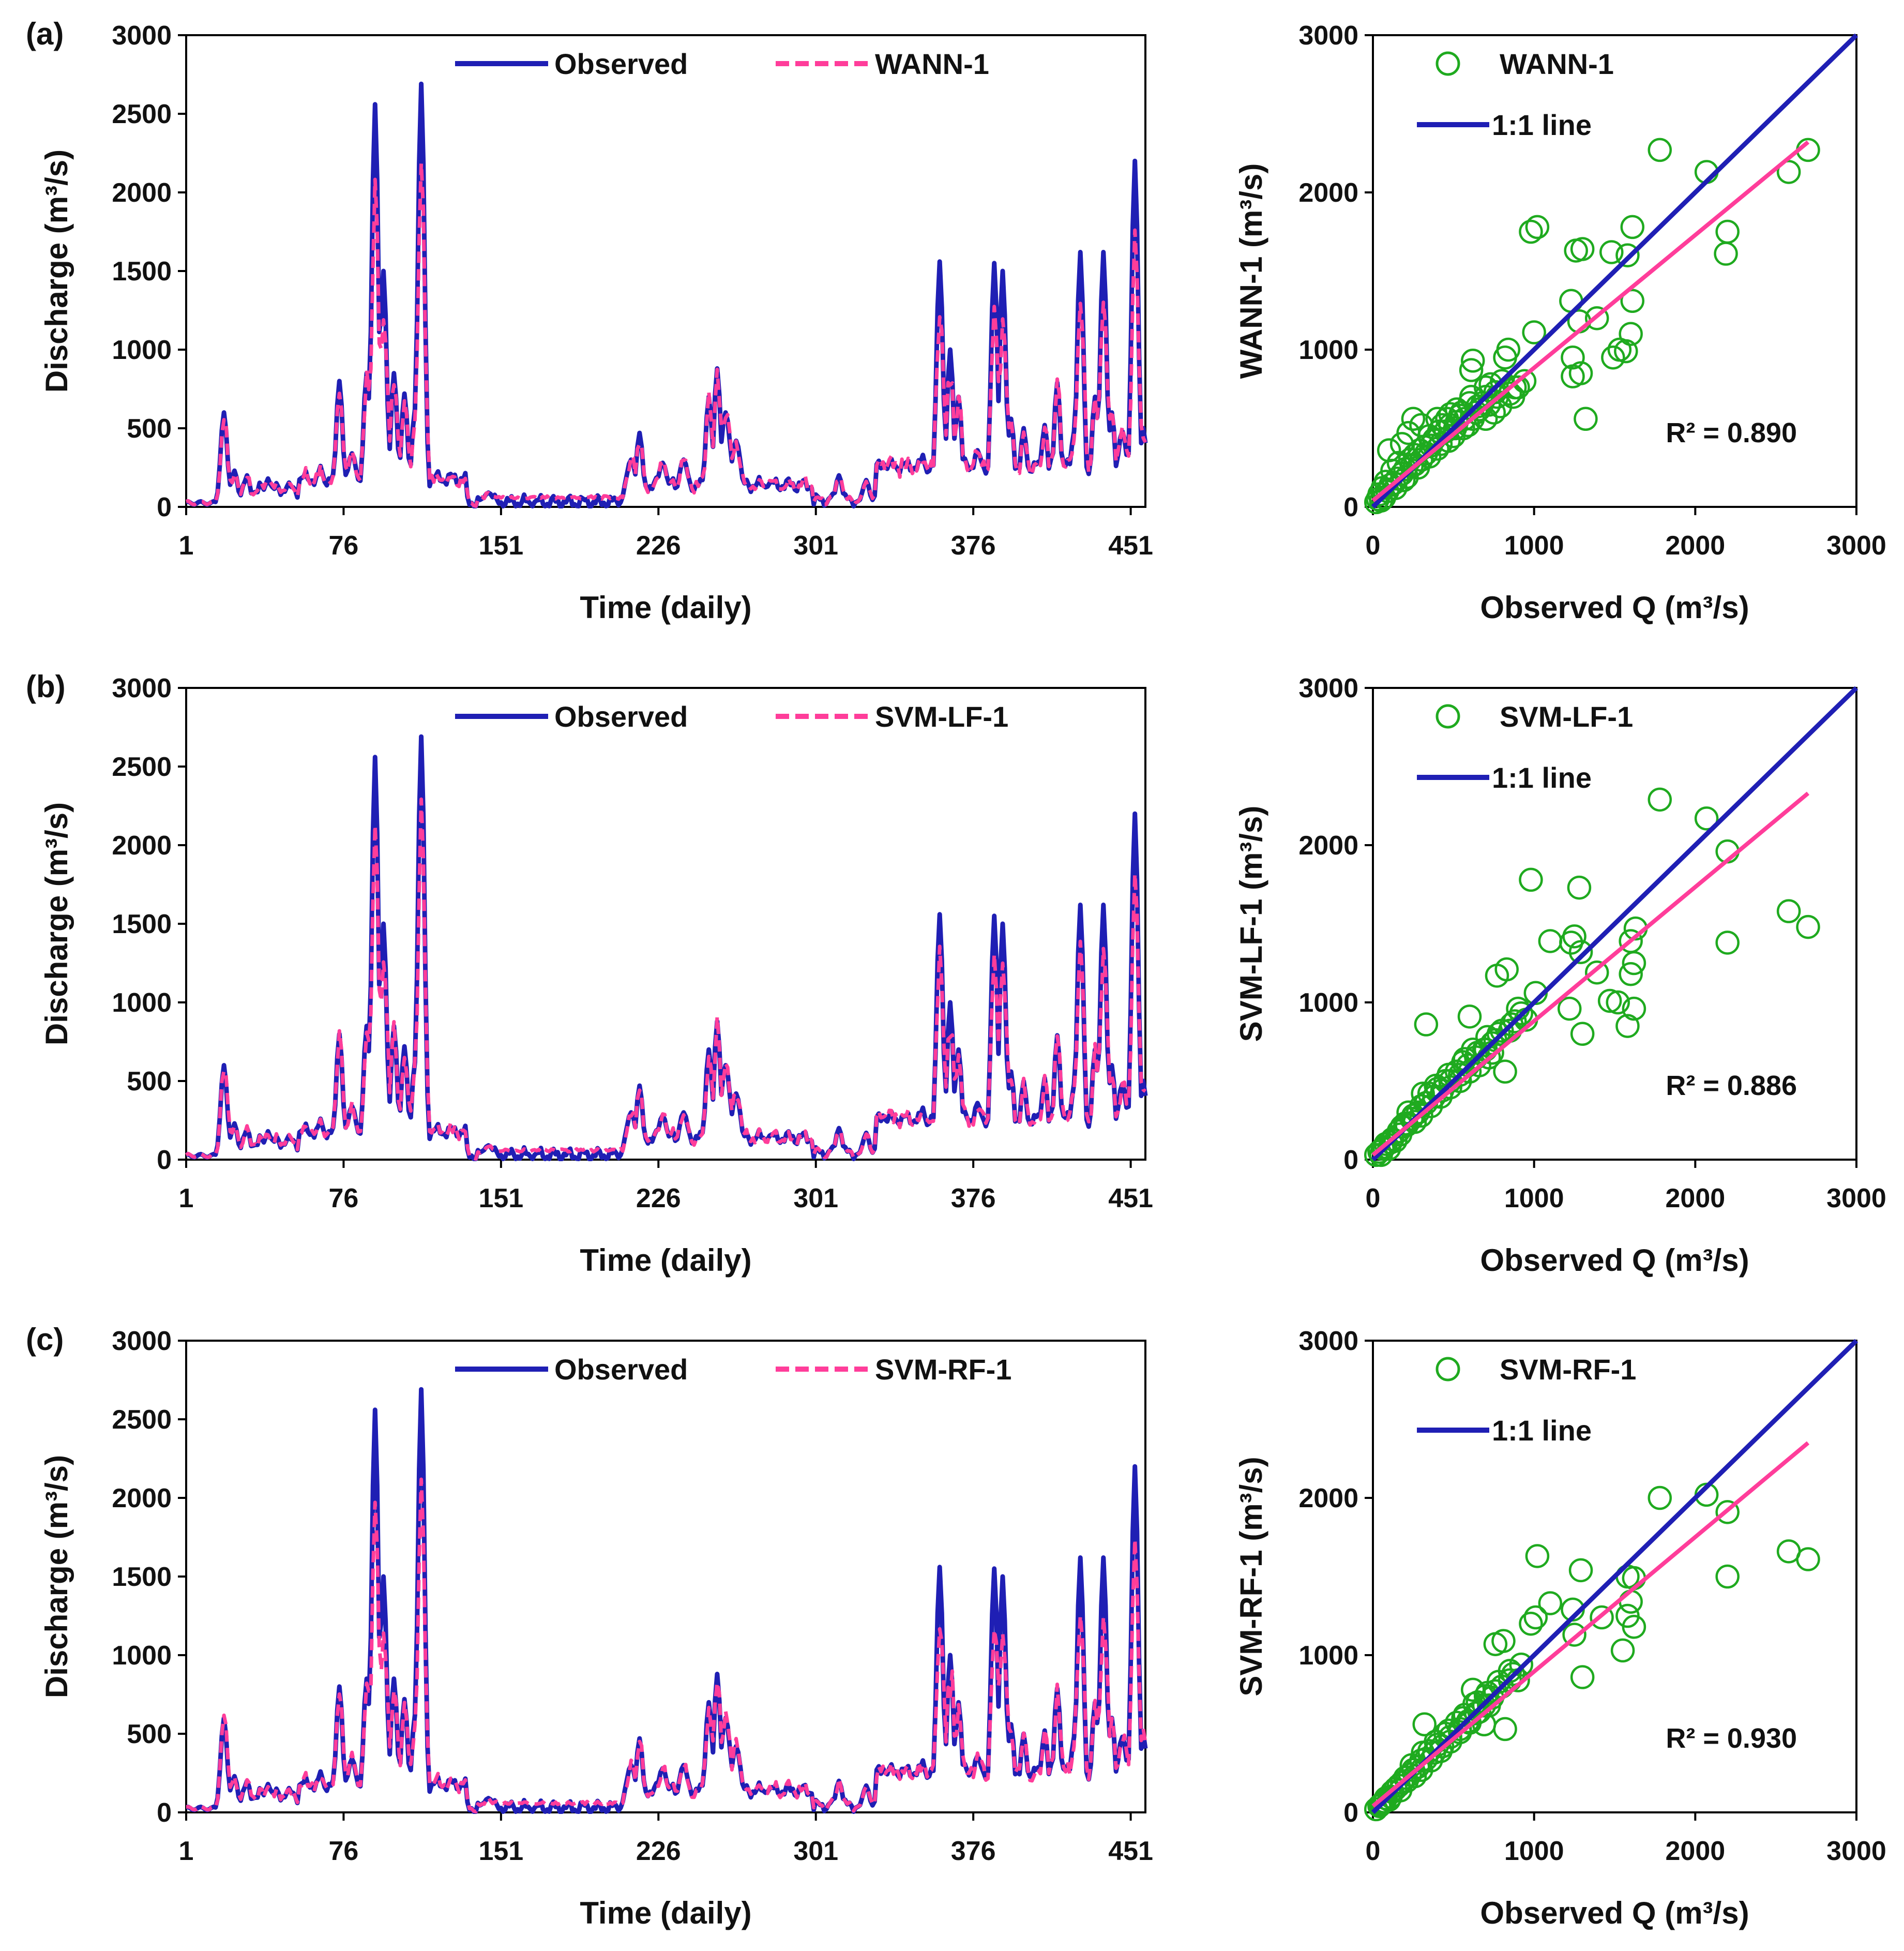 The width and height of the screenshot is (1904, 1951). Describe the element at coordinates (1614, 1260) in the screenshot. I see `x-axis-label: Observed Q (m³/s)` at that location.